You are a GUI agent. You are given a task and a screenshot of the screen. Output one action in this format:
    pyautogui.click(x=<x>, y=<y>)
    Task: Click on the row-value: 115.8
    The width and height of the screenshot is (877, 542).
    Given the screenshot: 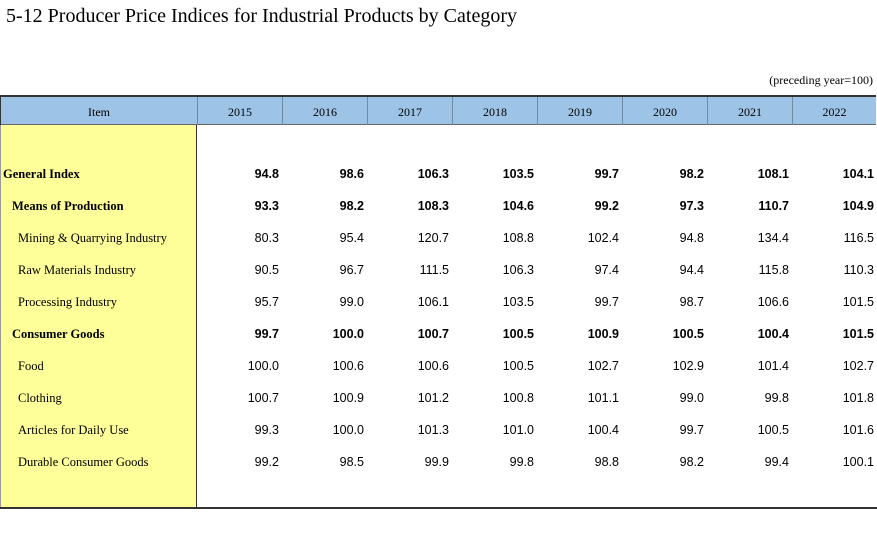 What is the action you would take?
    pyautogui.click(x=773, y=270)
    